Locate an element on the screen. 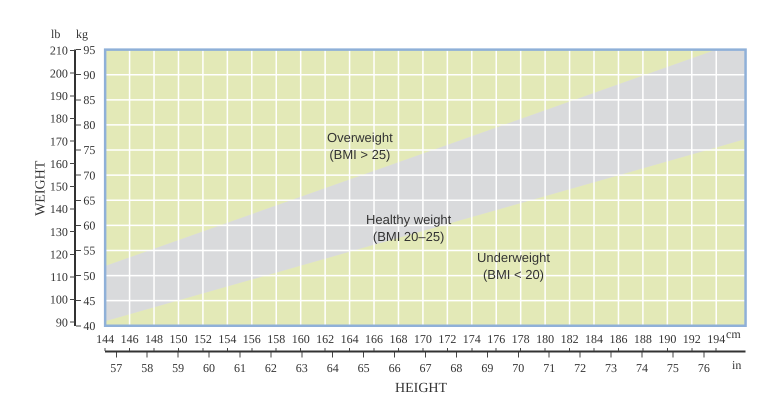 Image resolution: width=766 pixels, height=416 pixels. x-tick-label: 148 is located at coordinates (154, 339).